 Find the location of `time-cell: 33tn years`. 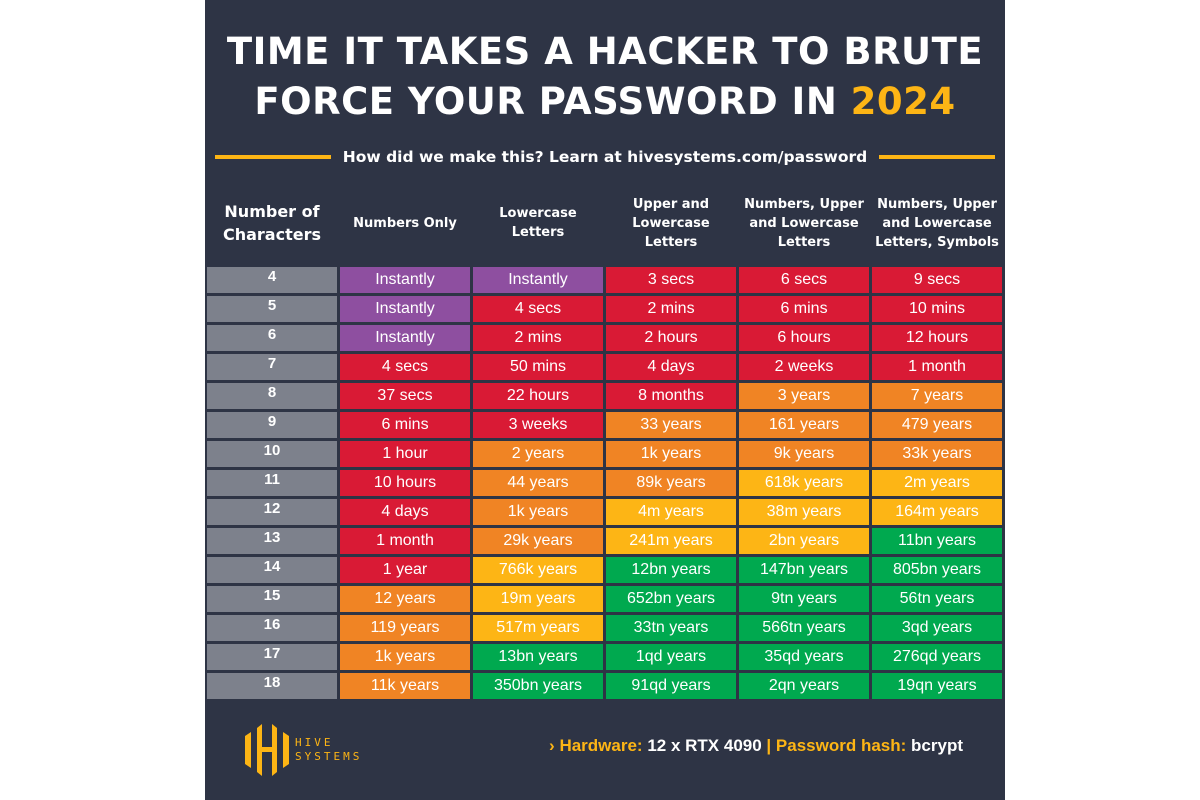

time-cell: 33tn years is located at coordinates (671, 628).